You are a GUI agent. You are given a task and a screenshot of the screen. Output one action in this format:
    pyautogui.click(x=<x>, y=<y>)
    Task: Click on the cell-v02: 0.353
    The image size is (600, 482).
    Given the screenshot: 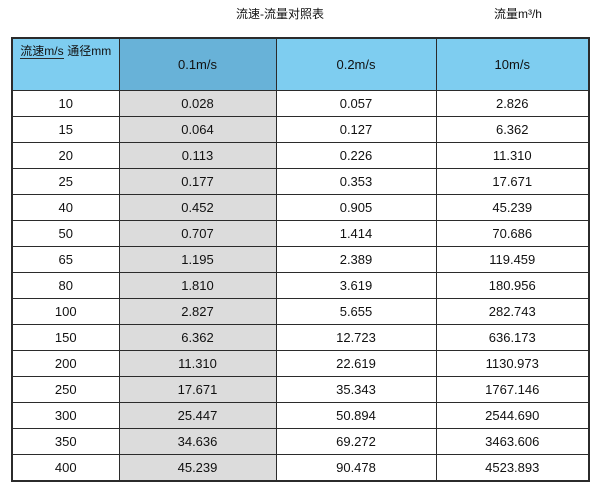 What is the action you would take?
    pyautogui.click(x=356, y=181)
    